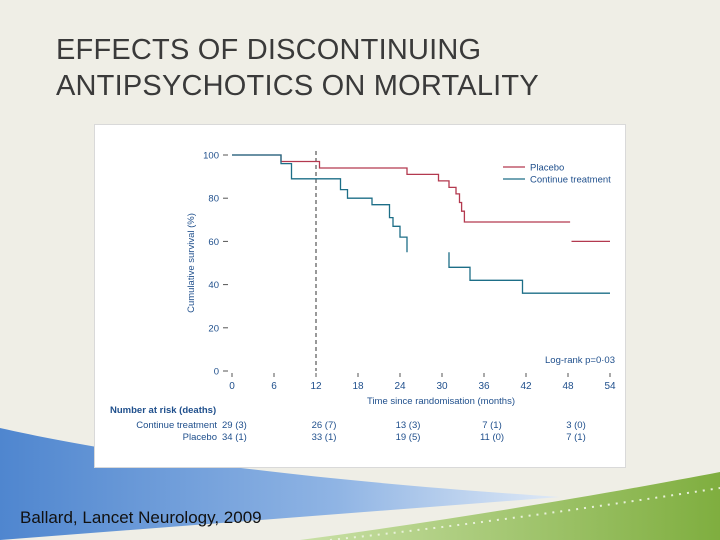  I want to click on y-tick-label-60: 60, so click(213, 242).